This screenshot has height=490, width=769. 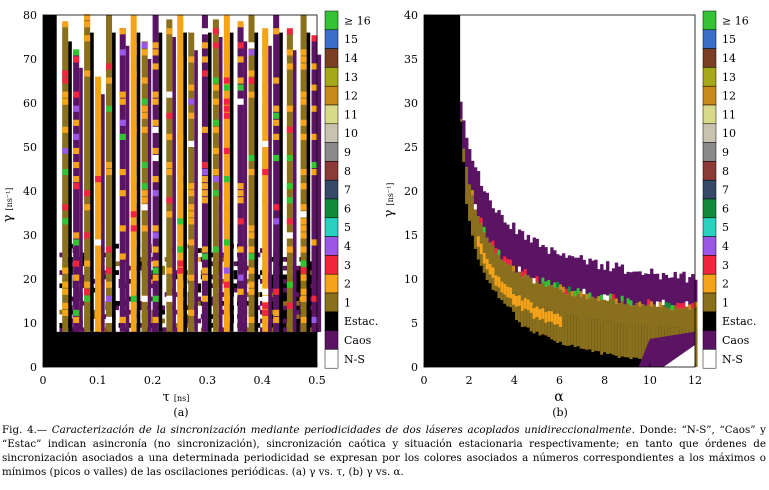 I want to click on legend-label: 3, so click(x=347, y=265).